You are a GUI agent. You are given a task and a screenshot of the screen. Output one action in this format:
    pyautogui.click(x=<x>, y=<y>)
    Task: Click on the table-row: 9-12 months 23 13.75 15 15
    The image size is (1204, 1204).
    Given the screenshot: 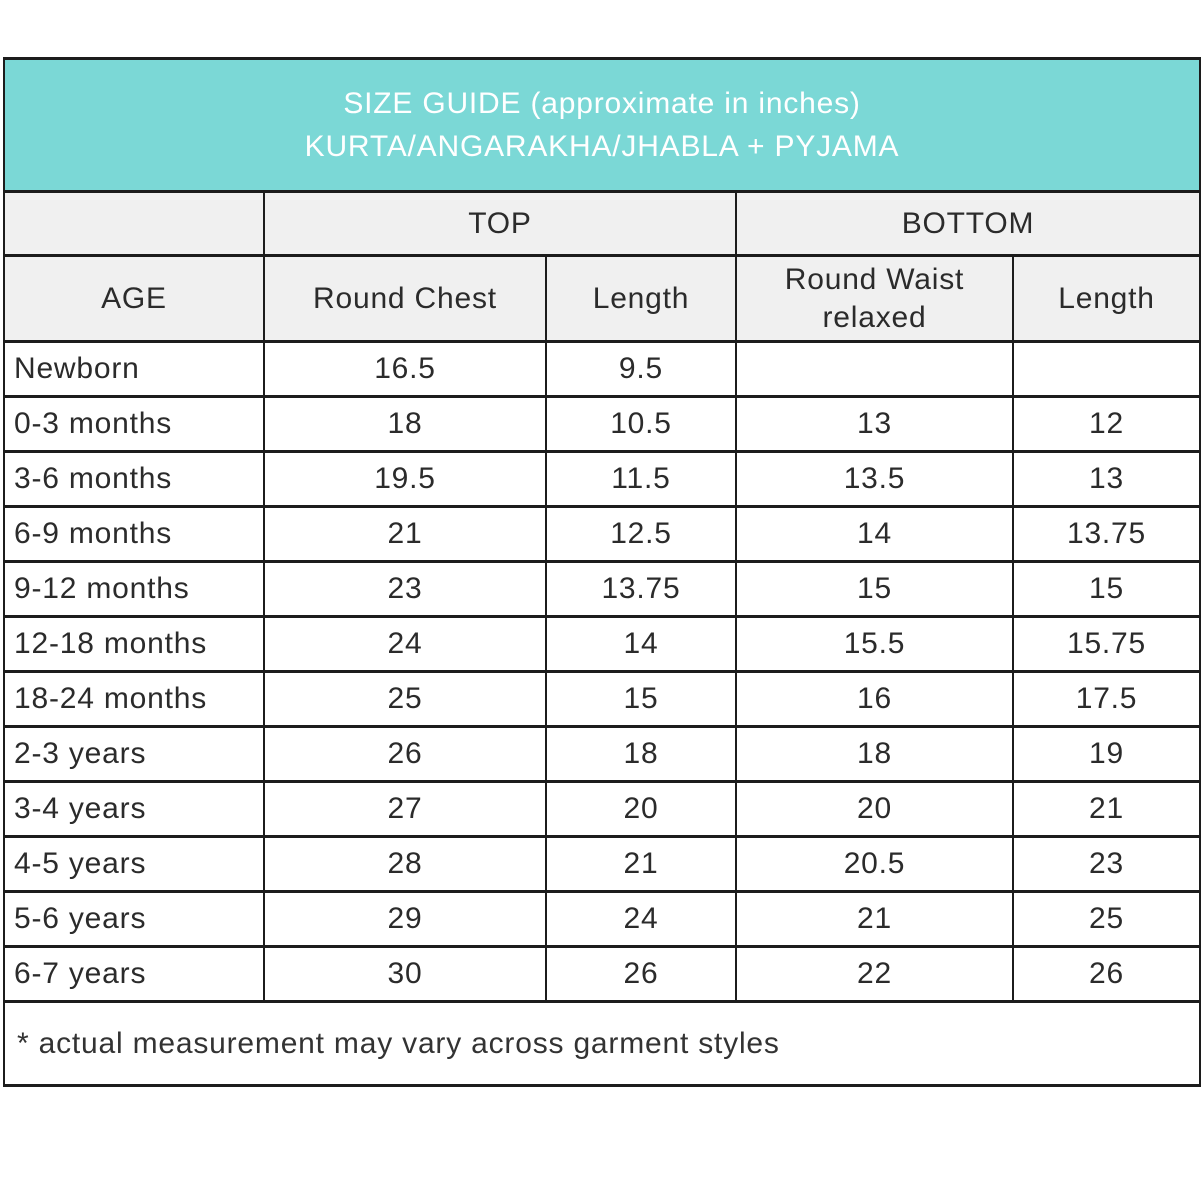 What is the action you would take?
    pyautogui.click(x=602, y=589)
    